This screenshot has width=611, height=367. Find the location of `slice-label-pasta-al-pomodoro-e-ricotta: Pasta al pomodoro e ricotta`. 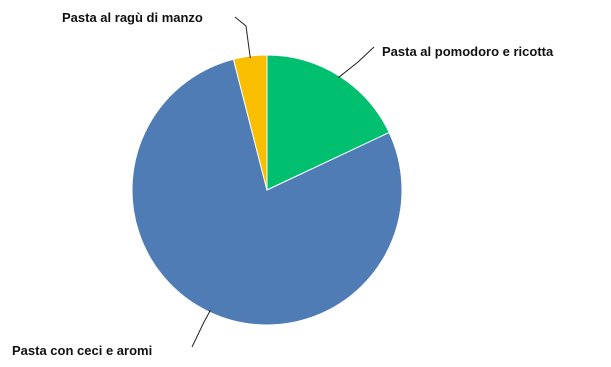

slice-label-pasta-al-pomodoro-e-ricotta: Pasta al pomodoro e ricotta is located at coordinates (468, 51).